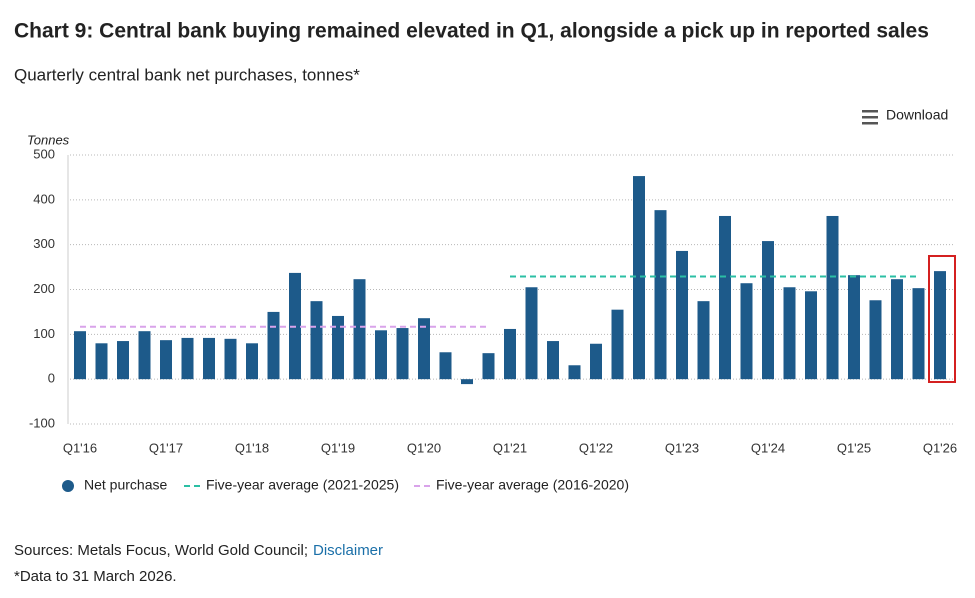 The image size is (975, 598). Describe the element at coordinates (166, 447) in the screenshot. I see `x-tick-label: Q1'17` at that location.